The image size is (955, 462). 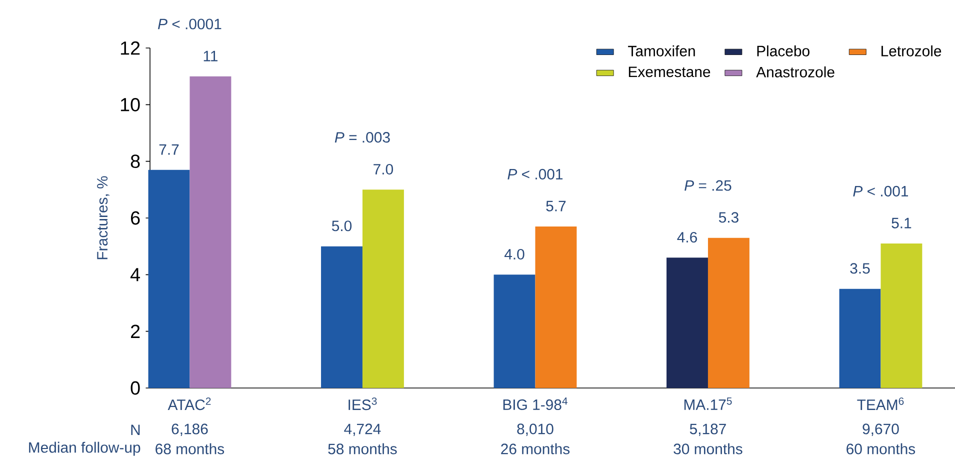 I want to click on text: 60 months, so click(x=881, y=448).